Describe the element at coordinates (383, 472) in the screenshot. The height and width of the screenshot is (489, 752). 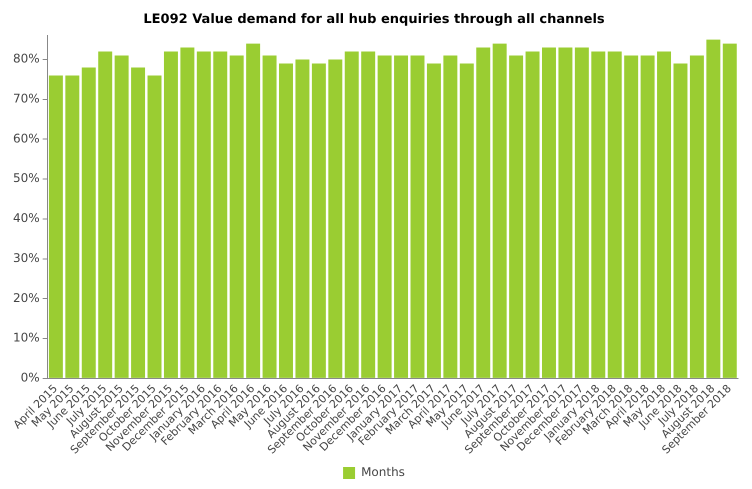
I see `legend-label: Months` at that location.